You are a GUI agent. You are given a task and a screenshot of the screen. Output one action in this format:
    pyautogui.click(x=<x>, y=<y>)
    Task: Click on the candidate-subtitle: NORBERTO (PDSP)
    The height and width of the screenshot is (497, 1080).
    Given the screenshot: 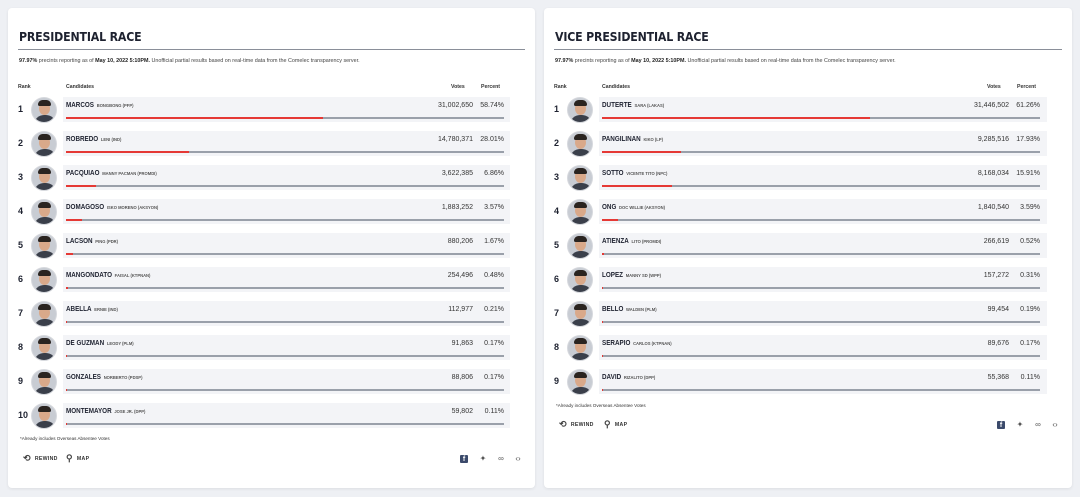 What is the action you would take?
    pyautogui.click(x=123, y=377)
    